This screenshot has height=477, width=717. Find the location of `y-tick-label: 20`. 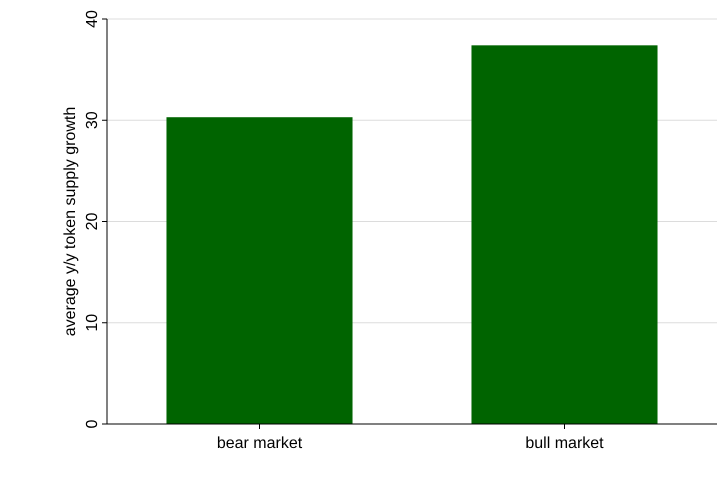

y-tick-label: 20 is located at coordinates (92, 221).